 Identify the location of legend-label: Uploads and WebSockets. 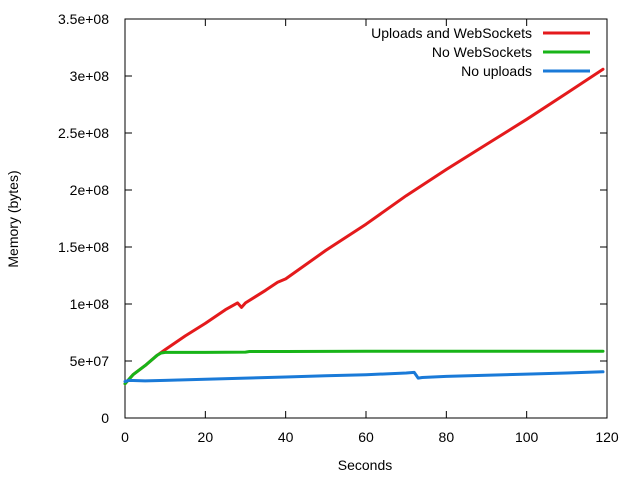
(451, 33).